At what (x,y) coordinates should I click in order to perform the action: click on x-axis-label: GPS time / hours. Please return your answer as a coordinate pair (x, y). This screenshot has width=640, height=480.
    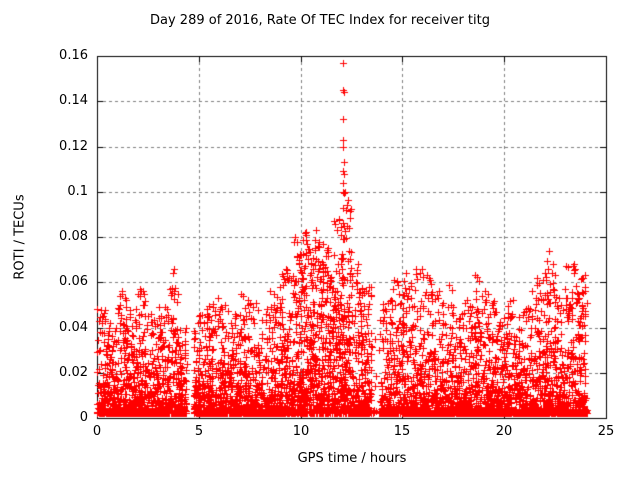
    Looking at the image, I should click on (352, 458).